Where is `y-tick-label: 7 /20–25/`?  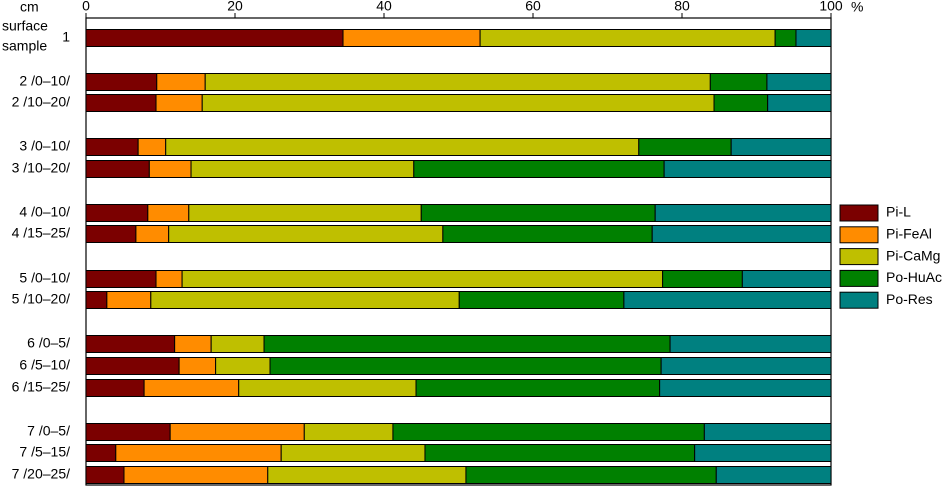 y-tick-label: 7 /20–25/ is located at coordinates (41, 474).